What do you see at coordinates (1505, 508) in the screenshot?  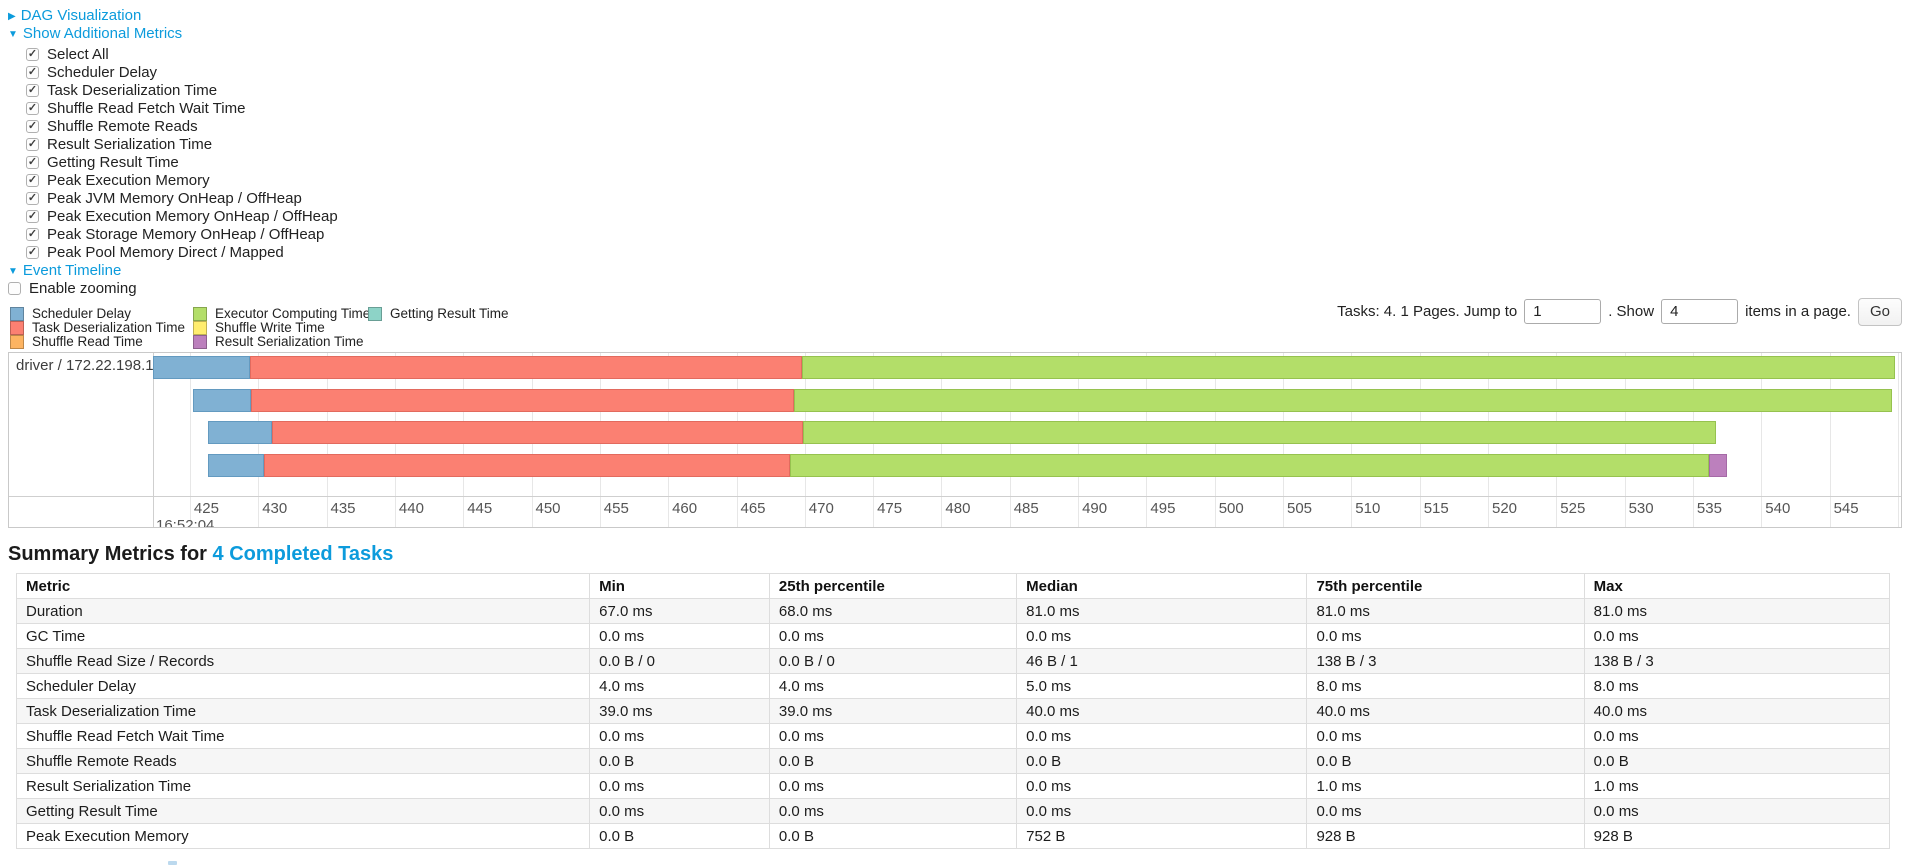 I see `axis-tick-label: 520` at bounding box center [1505, 508].